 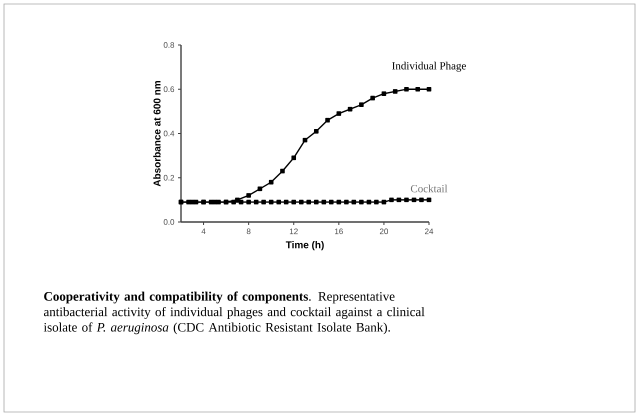 What do you see at coordinates (234, 313) in the screenshot?
I see `text: Cooperativity and compatibility of components. Representative antibacterial activity of individual phages and cocktail against a clinical isolate of P. aeruginosa (CDC Antibiotic Resistant Isolate Bank).` at bounding box center [234, 313].